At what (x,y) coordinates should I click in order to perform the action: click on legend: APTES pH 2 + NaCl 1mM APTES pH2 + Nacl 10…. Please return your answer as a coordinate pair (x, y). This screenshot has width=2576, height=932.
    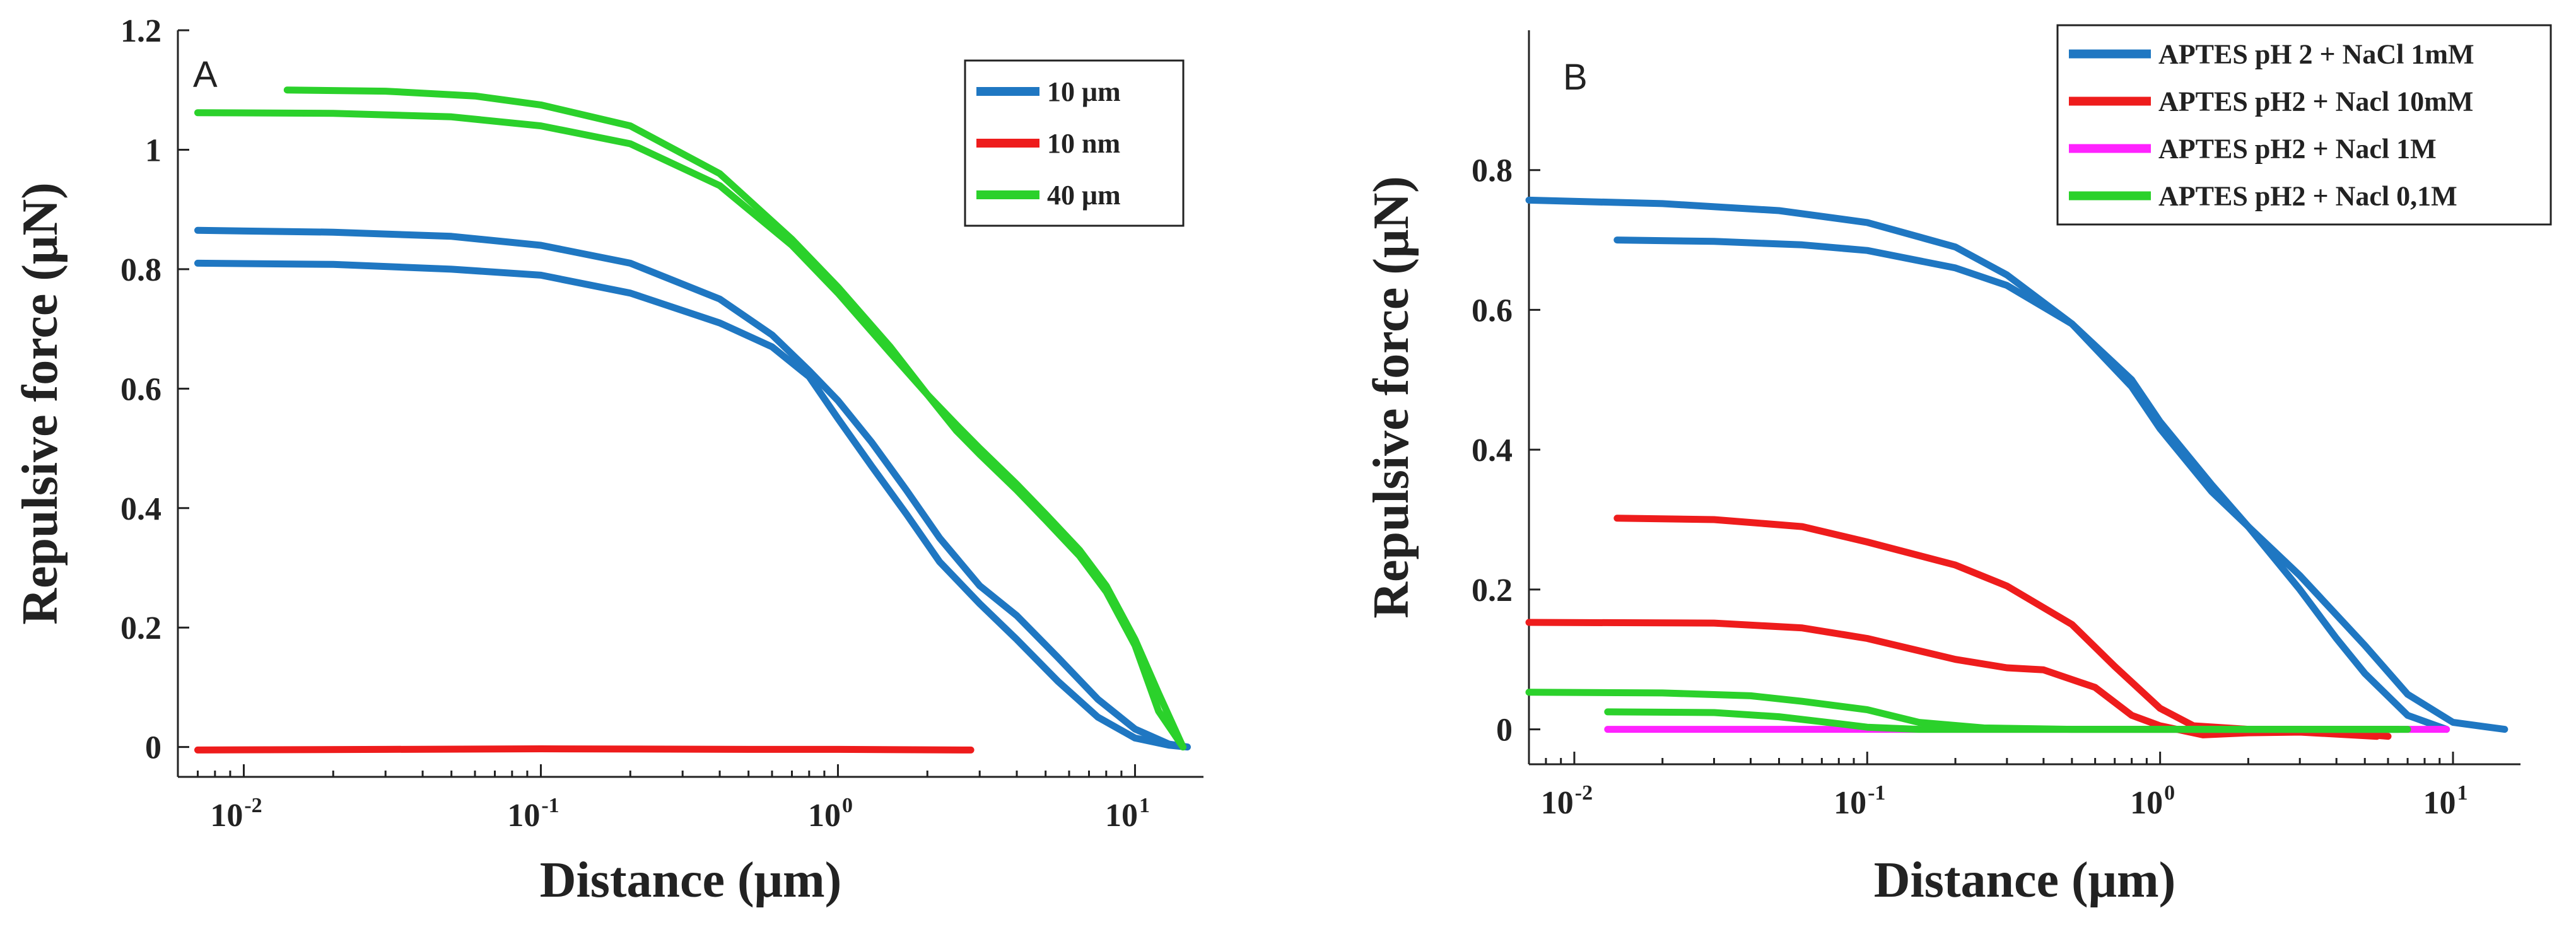
    Looking at the image, I should click on (2304, 125).